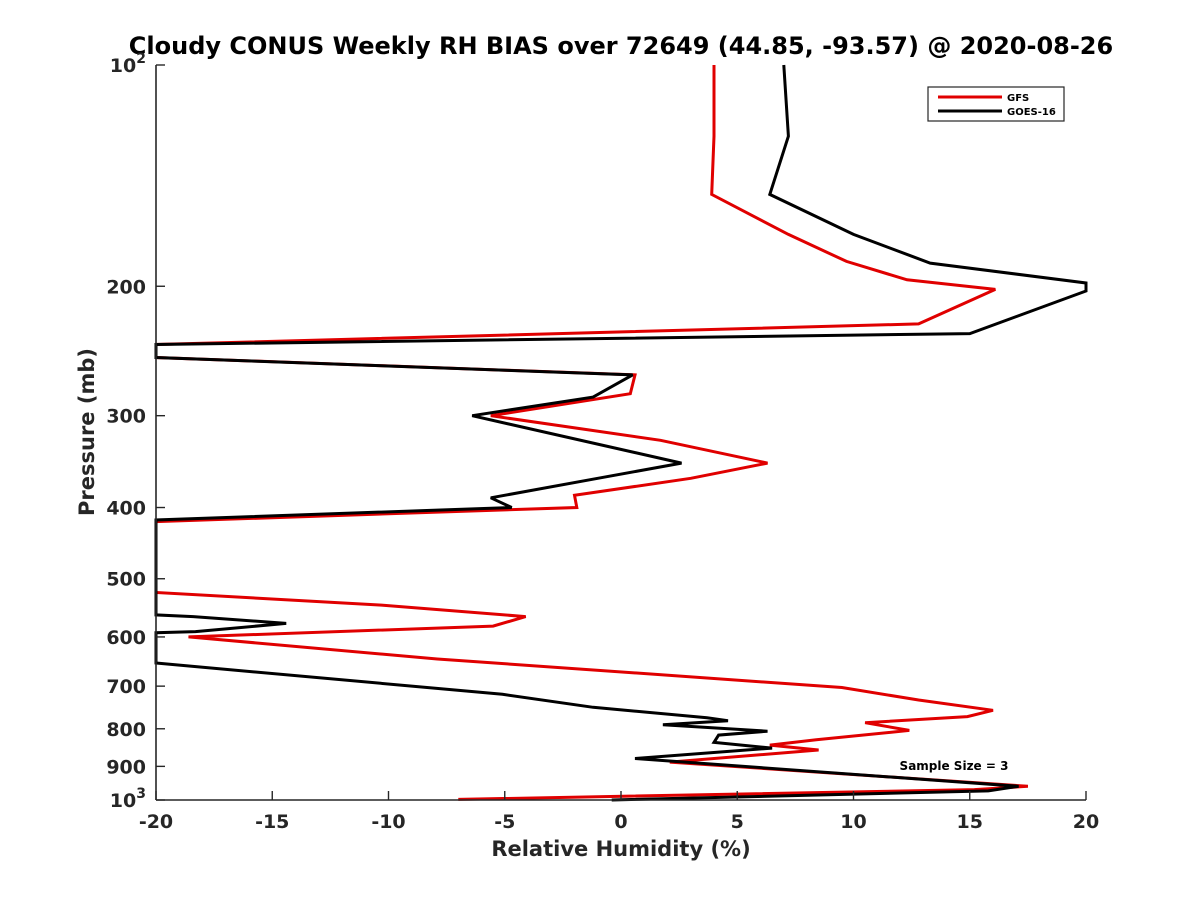  I want to click on x-tick-label: -15, so click(272, 822).